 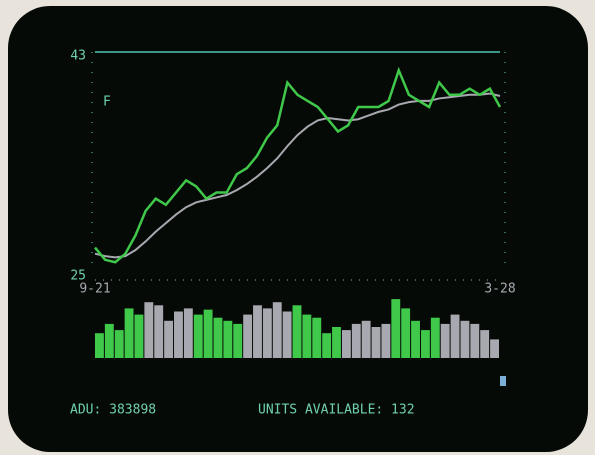 I want to click on y-tick-label: 43, so click(x=78, y=56).